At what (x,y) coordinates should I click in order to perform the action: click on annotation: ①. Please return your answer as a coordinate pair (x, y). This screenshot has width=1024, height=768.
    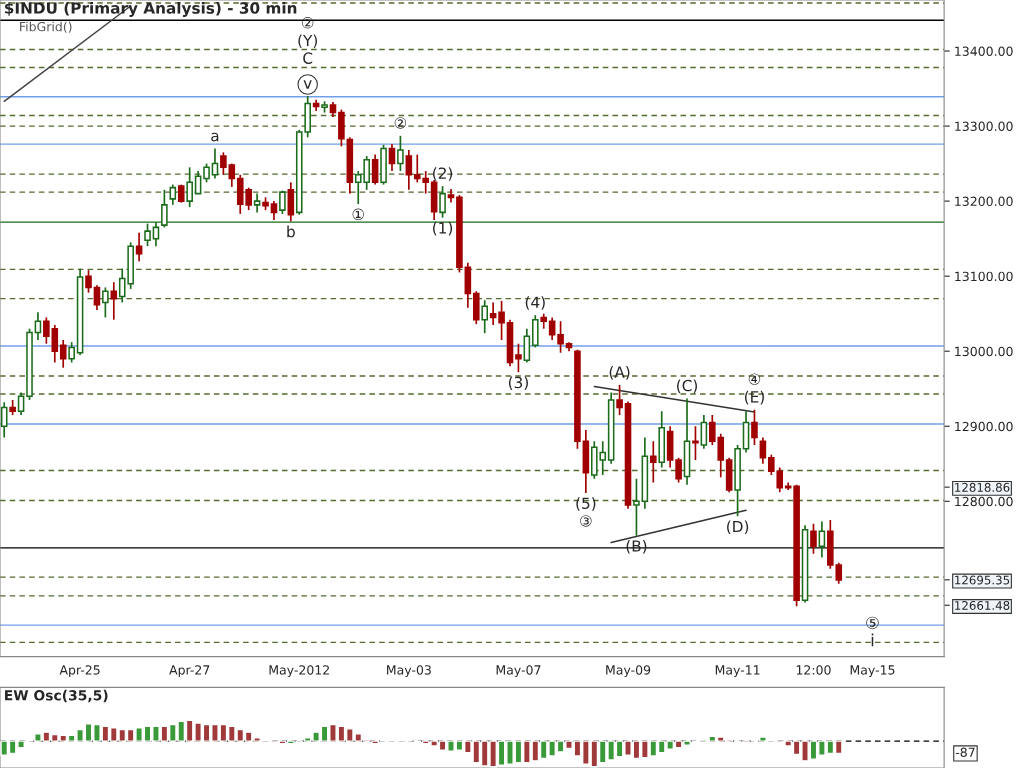
    Looking at the image, I should click on (358, 214).